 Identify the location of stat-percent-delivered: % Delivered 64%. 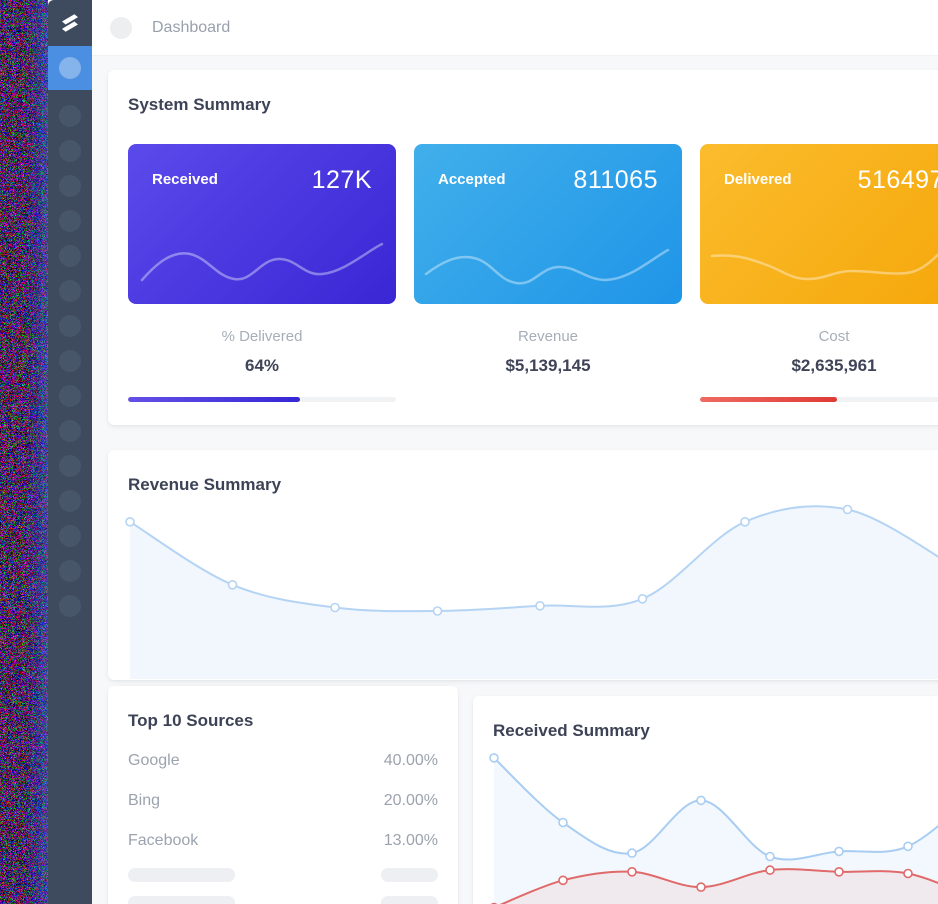
(262, 364).